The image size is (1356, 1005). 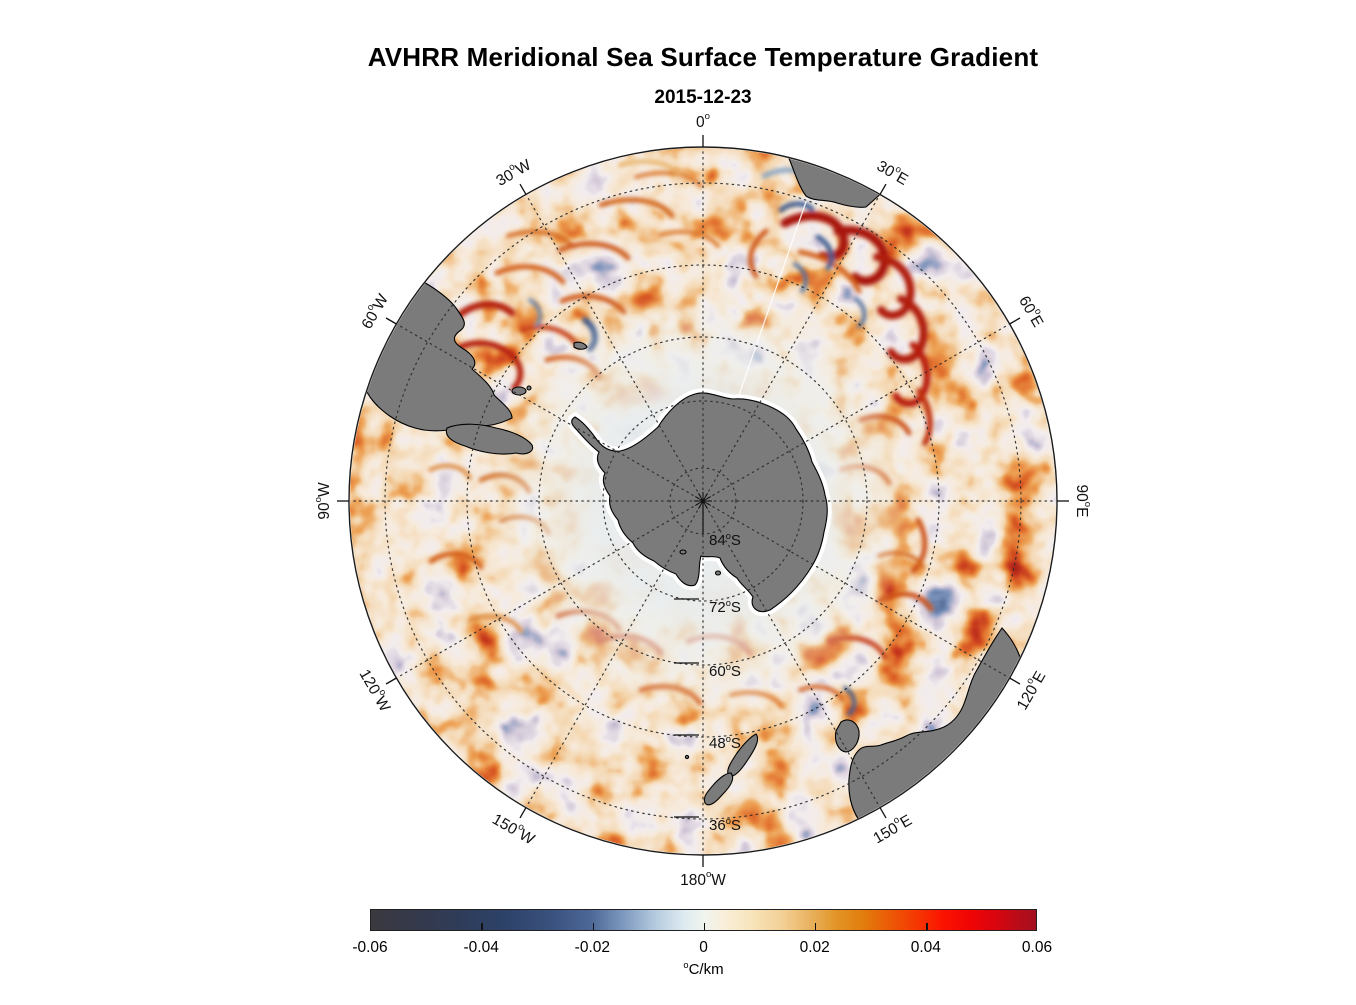 I want to click on latitude-label-48S: 48oS, so click(x=725, y=743).